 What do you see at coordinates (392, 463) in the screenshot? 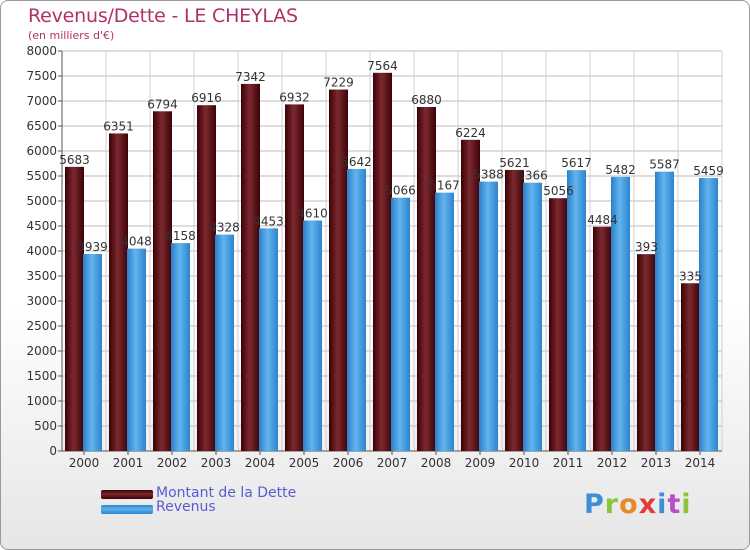
I see `x-tick-label: 2007` at bounding box center [392, 463].